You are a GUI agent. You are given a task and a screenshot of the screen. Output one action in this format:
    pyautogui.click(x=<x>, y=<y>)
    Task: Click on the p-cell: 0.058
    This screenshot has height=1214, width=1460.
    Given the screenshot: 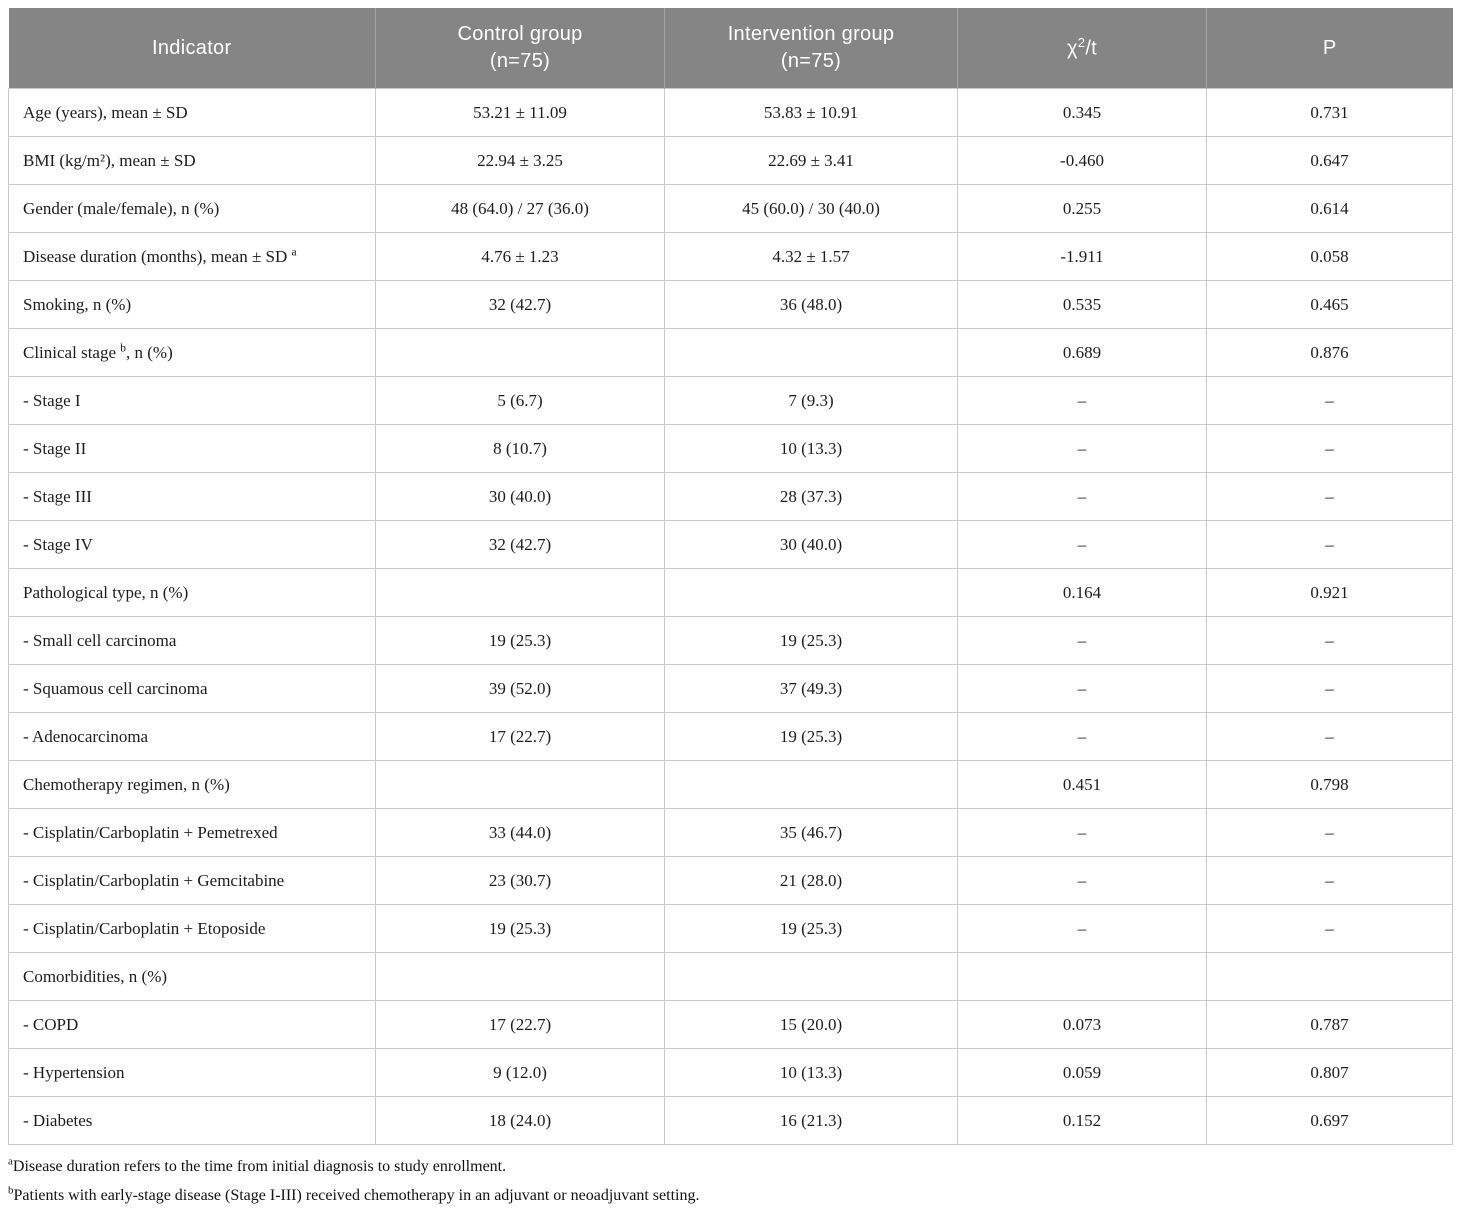 What is the action you would take?
    pyautogui.click(x=1329, y=256)
    